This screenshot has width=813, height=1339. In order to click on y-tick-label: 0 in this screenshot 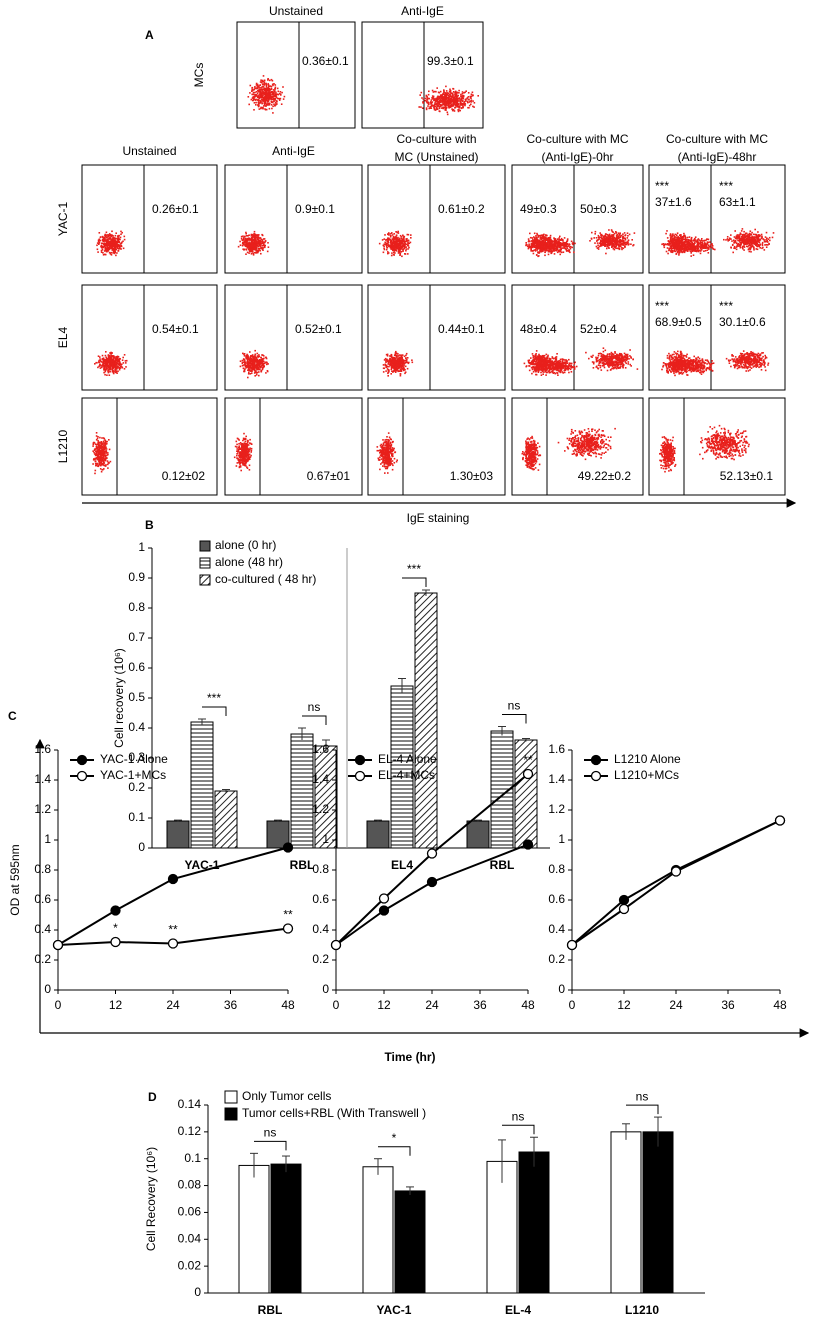, I will do `click(561, 989)`.